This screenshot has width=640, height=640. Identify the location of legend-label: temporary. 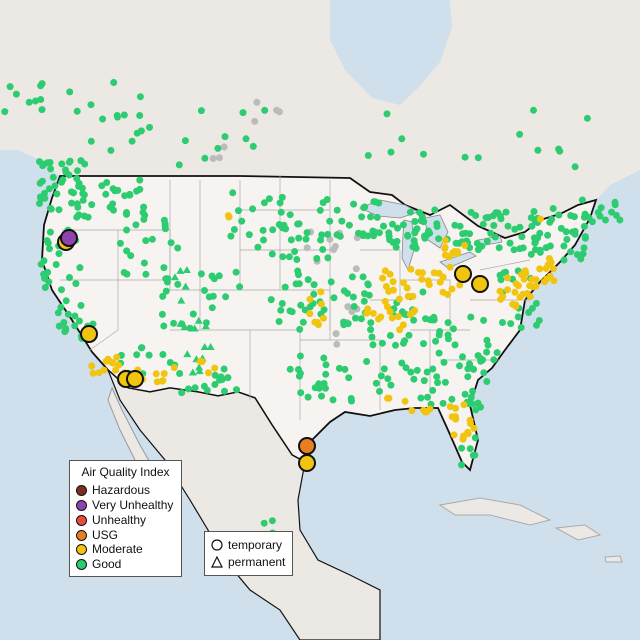
(255, 545).